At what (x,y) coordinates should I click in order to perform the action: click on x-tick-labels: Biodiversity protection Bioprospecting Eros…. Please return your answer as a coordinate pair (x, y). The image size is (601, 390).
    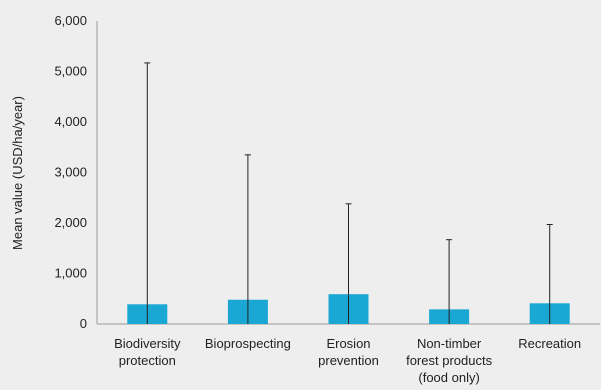
    Looking at the image, I should click on (347, 360).